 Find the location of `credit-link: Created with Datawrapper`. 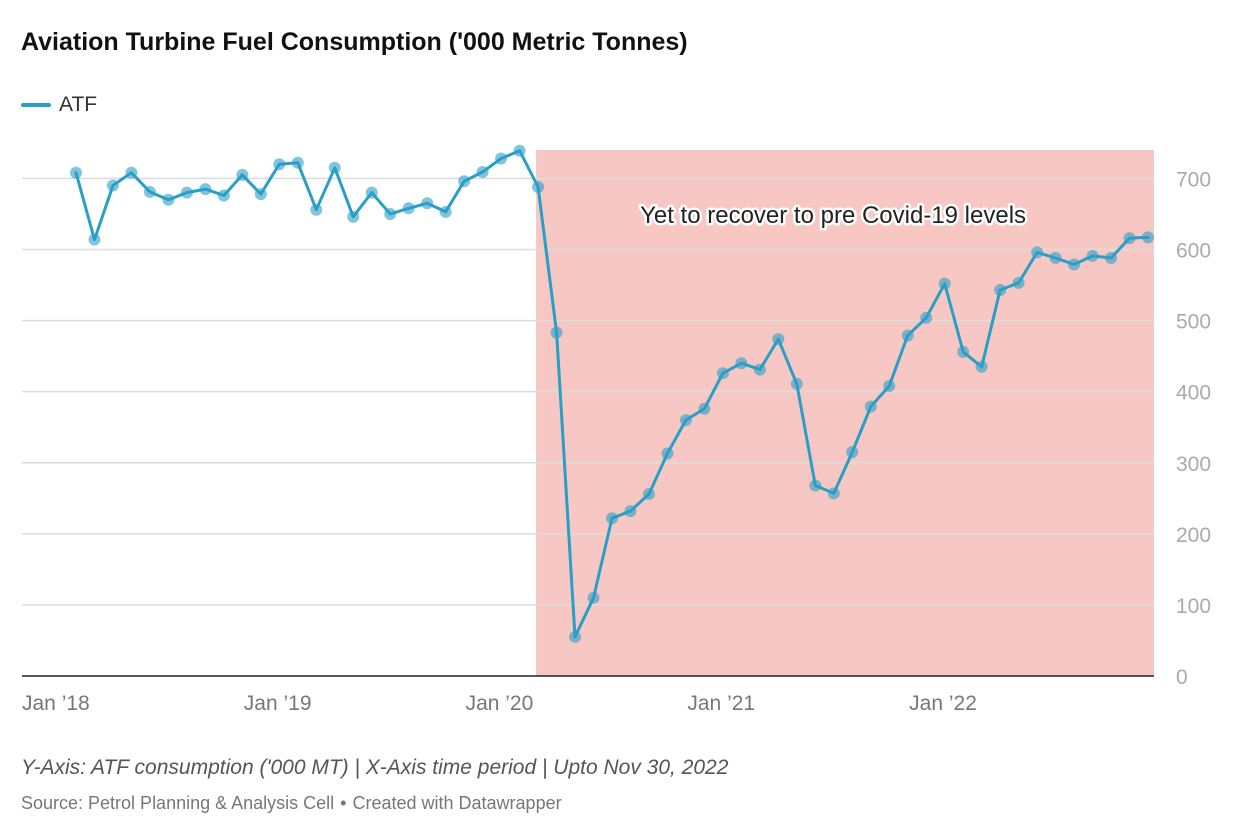

credit-link: Created with Datawrapper is located at coordinates (457, 803).